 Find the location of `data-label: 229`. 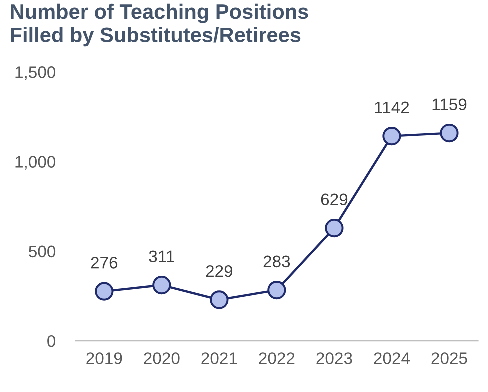

data-label: 229 is located at coordinates (219, 271).